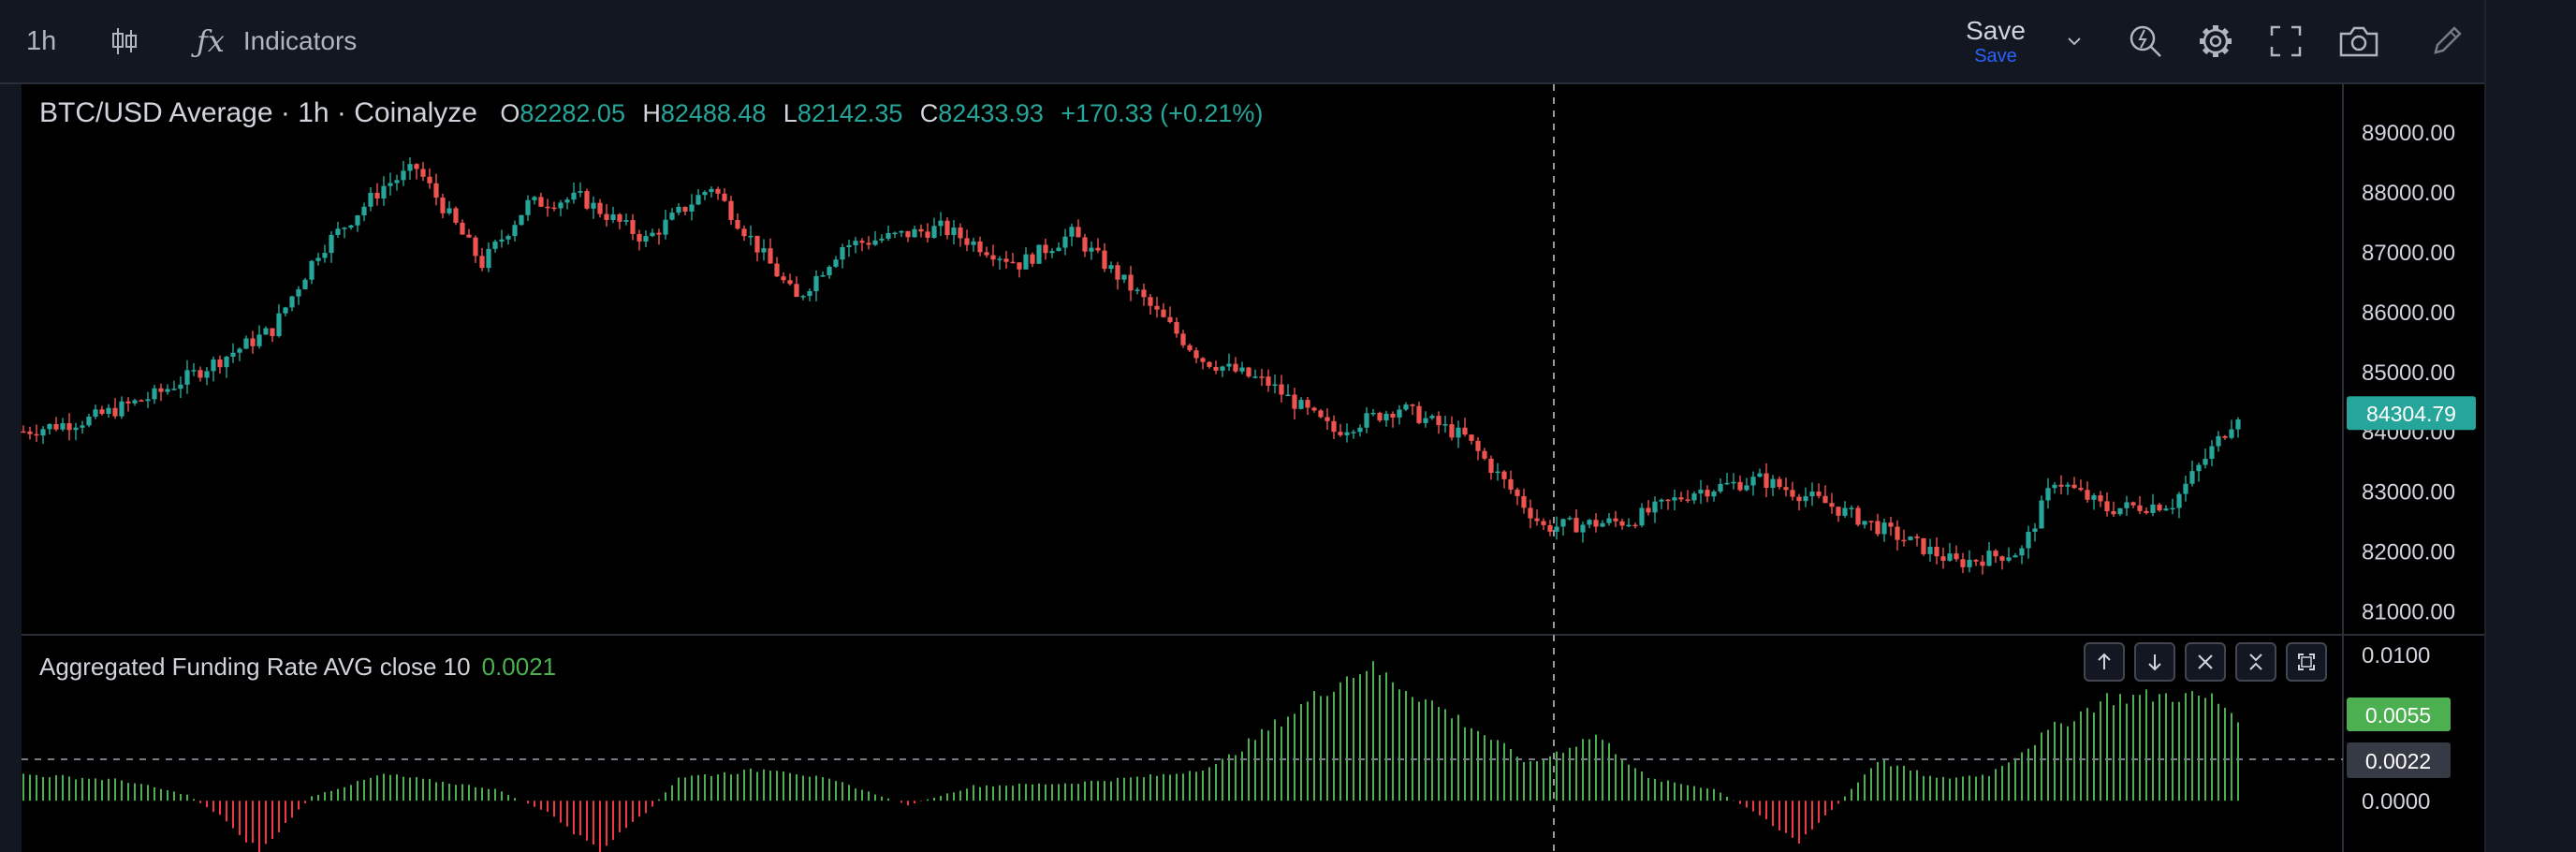  What do you see at coordinates (2286, 41) in the screenshot?
I see `fullscreen-button` at bounding box center [2286, 41].